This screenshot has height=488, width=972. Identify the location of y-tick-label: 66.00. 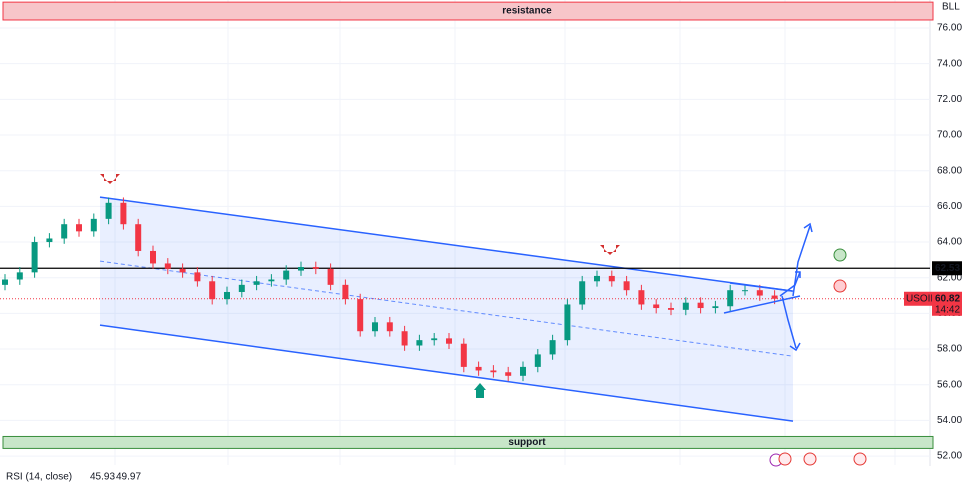
(949, 206).